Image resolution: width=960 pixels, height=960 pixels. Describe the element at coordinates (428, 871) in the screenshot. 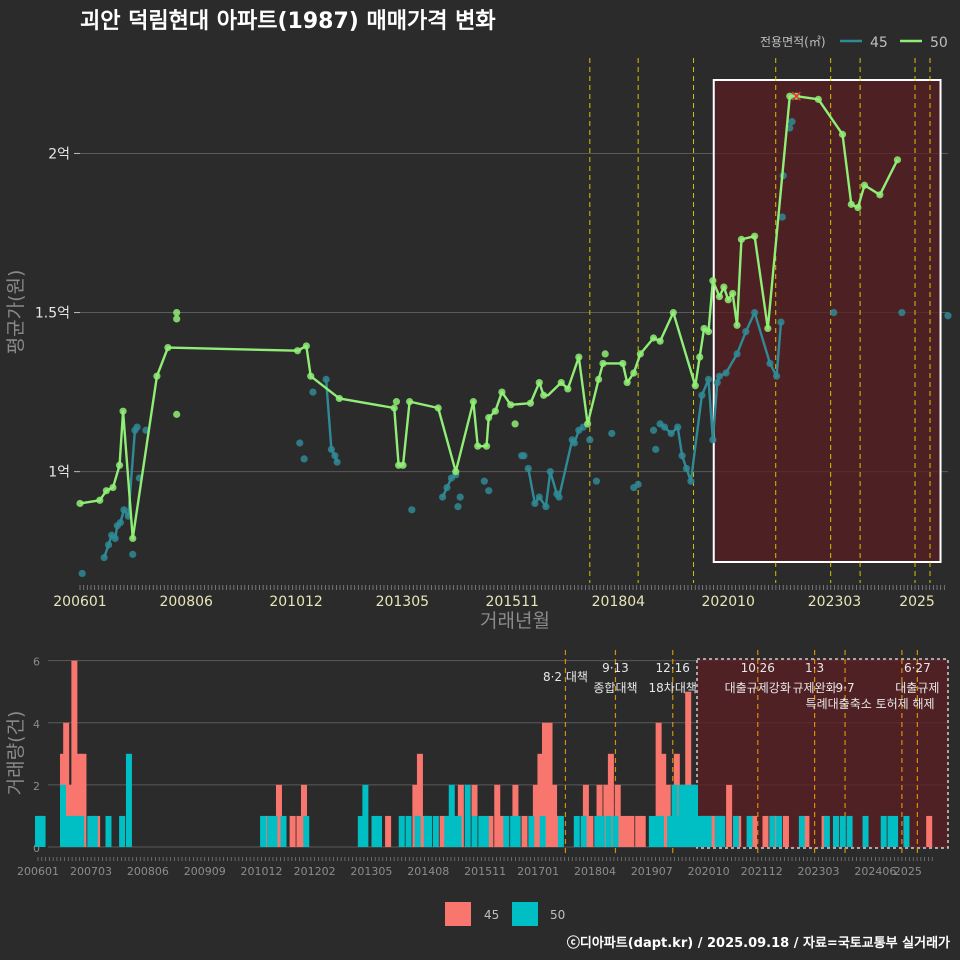

I see `bottom-x-tick-label: 201408` at that location.